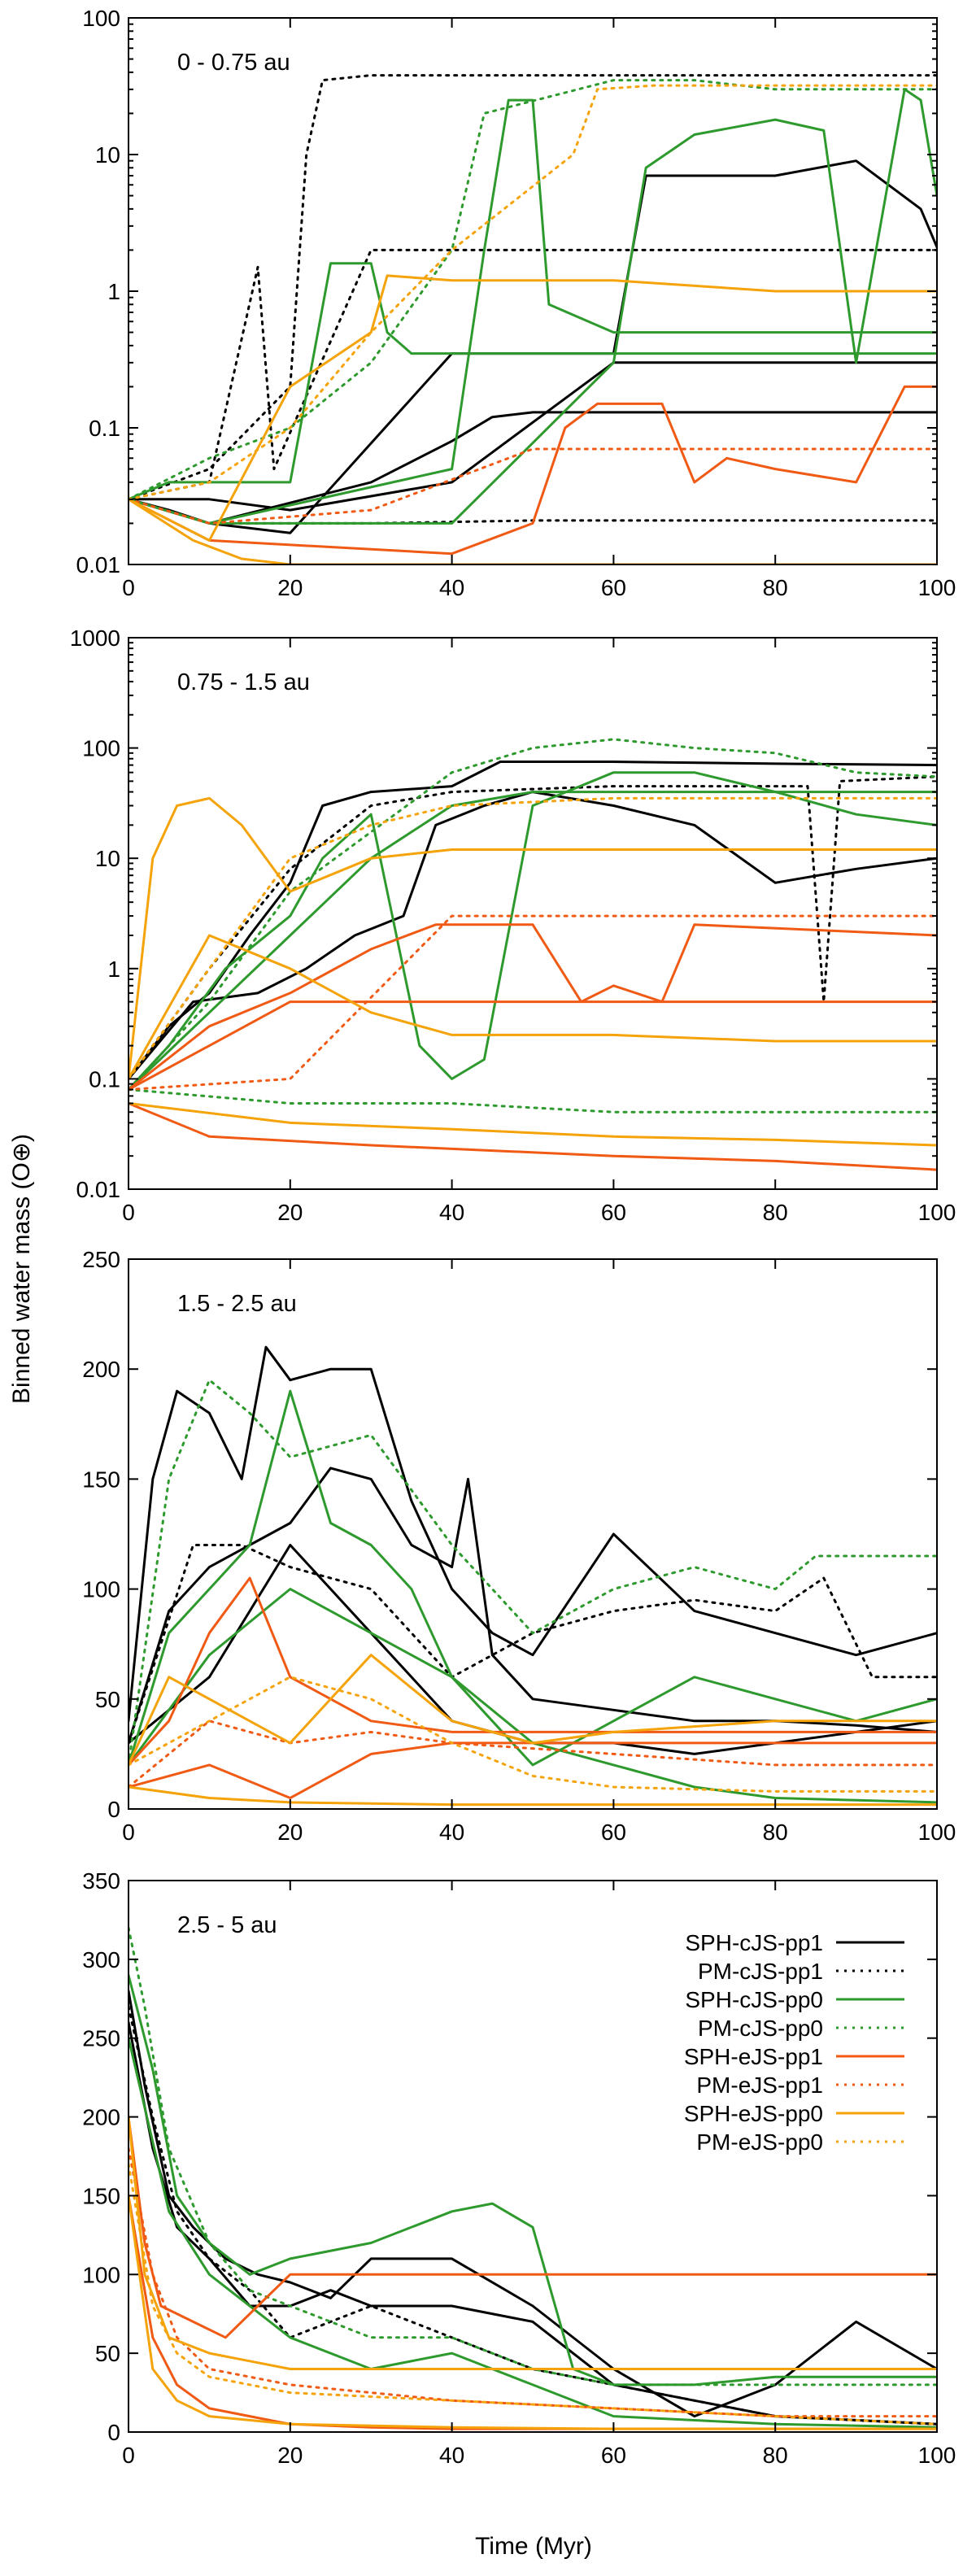 Image resolution: width=976 pixels, height=2576 pixels. What do you see at coordinates (753, 2056) in the screenshot?
I see `legend-label: SPH-eJS-pp1` at bounding box center [753, 2056].